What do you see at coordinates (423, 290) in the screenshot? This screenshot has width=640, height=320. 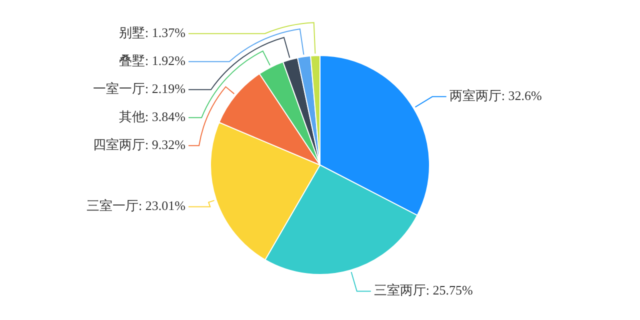 I see `slice-label: 三室两厅: 25.75%` at bounding box center [423, 290].